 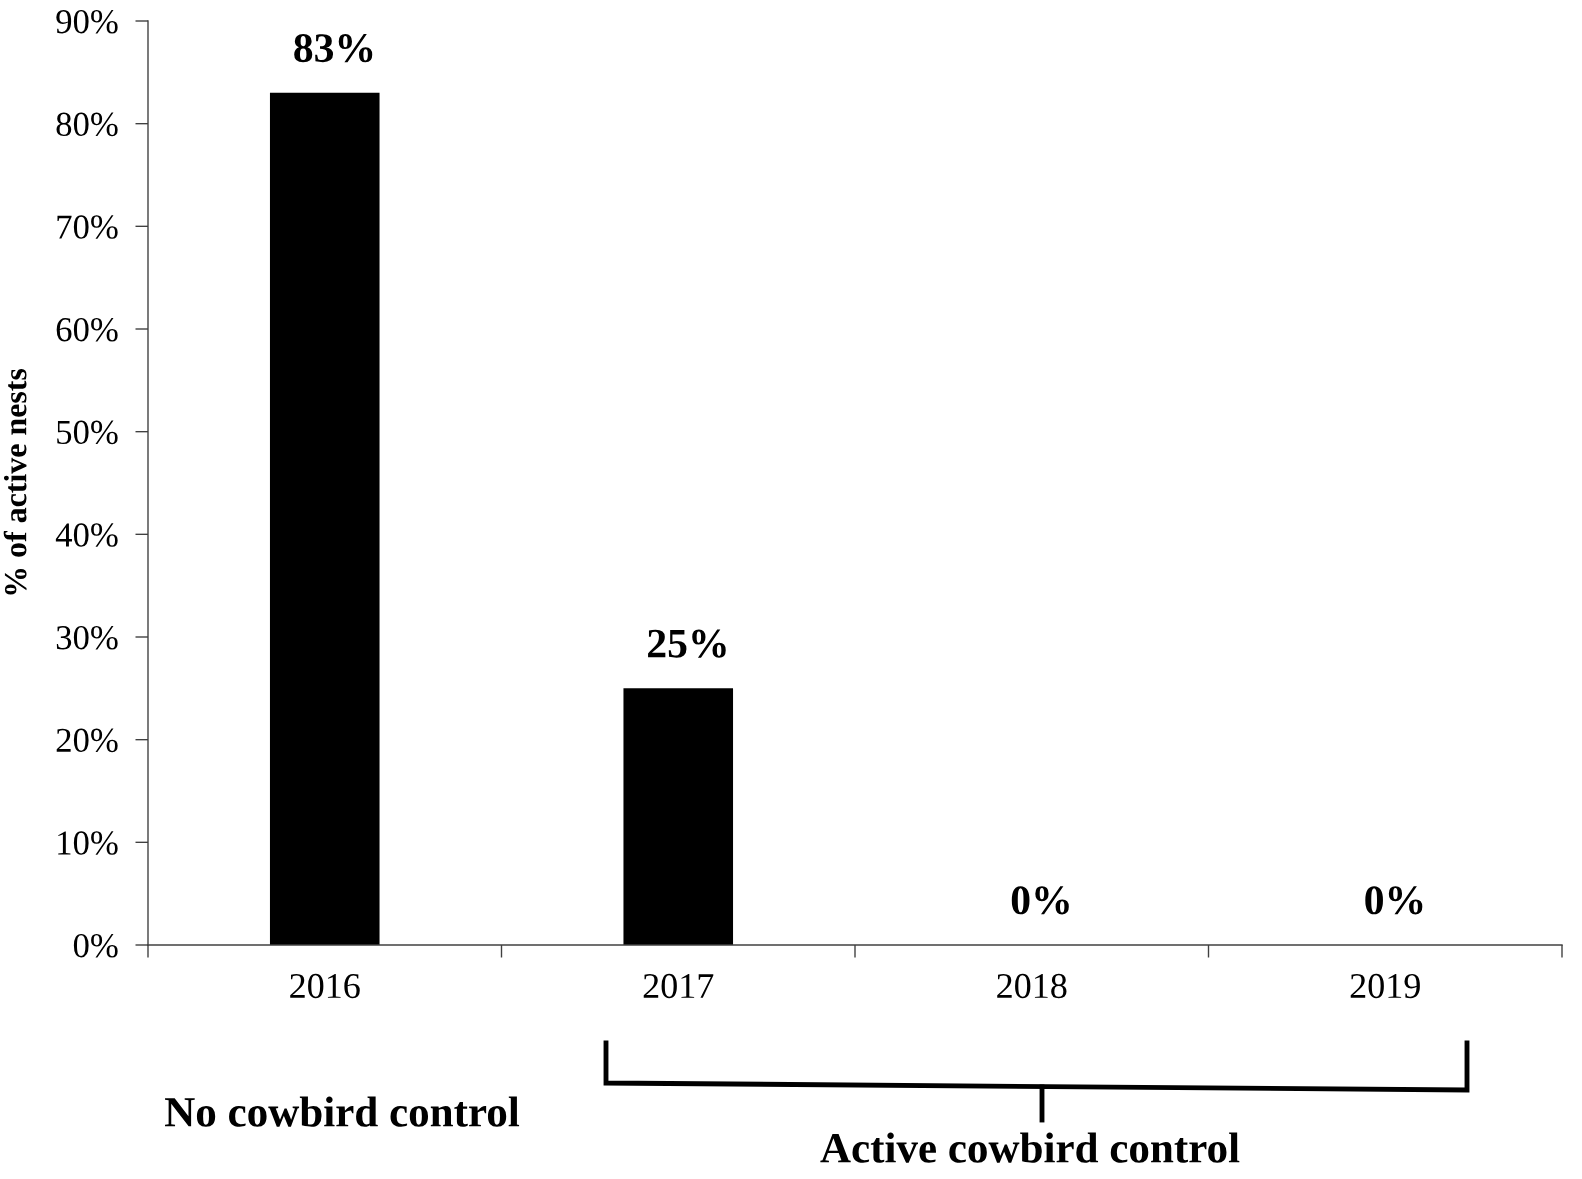 I want to click on y-tick-label: 50%, so click(x=87, y=432).